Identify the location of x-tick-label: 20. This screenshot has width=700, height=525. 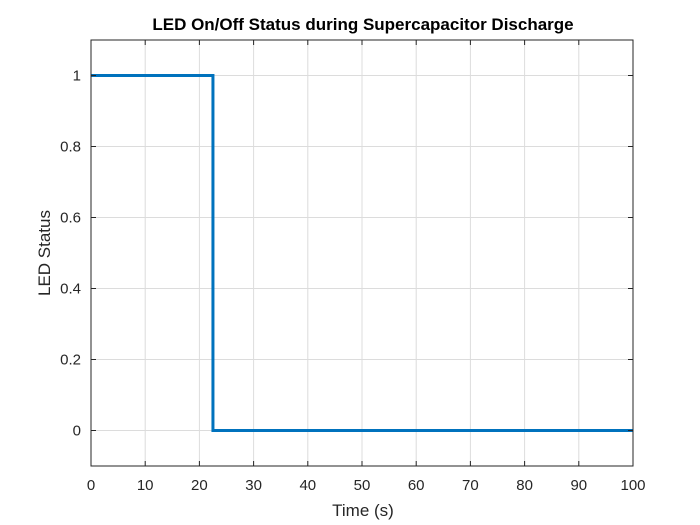
(199, 485).